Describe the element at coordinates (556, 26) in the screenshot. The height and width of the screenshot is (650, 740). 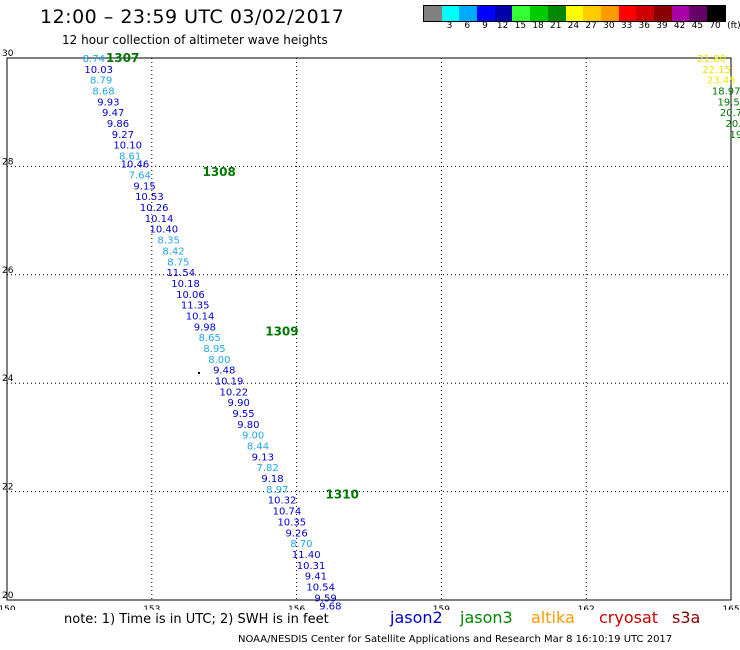
I see `legend-label: 21` at that location.